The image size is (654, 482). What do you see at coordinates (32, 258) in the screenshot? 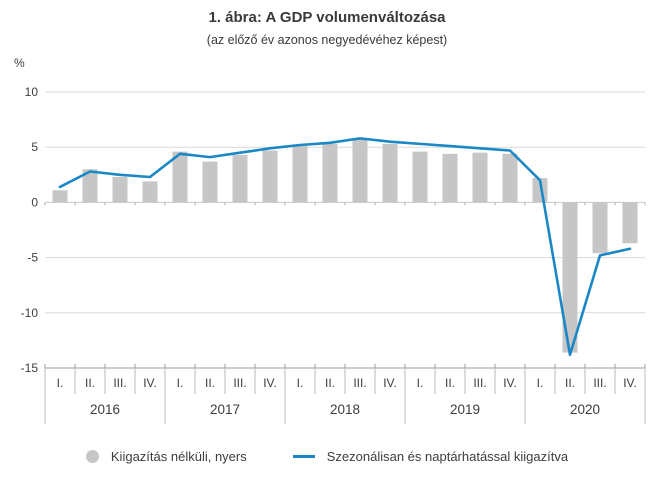
I see `y-tick-label: -5` at bounding box center [32, 258].